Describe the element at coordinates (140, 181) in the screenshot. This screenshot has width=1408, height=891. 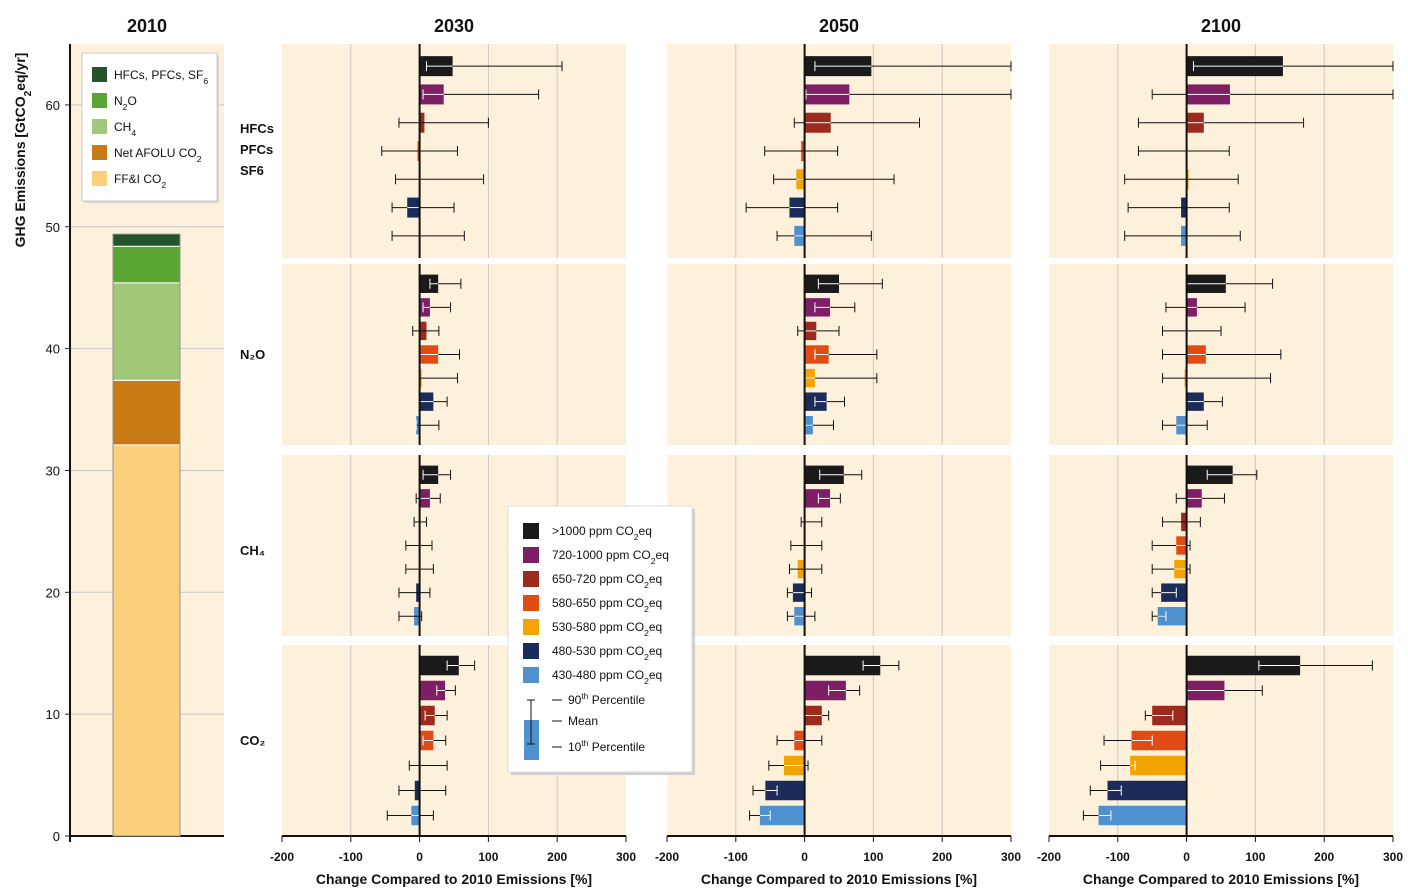
I see `legend-label: FF&I CO2` at that location.